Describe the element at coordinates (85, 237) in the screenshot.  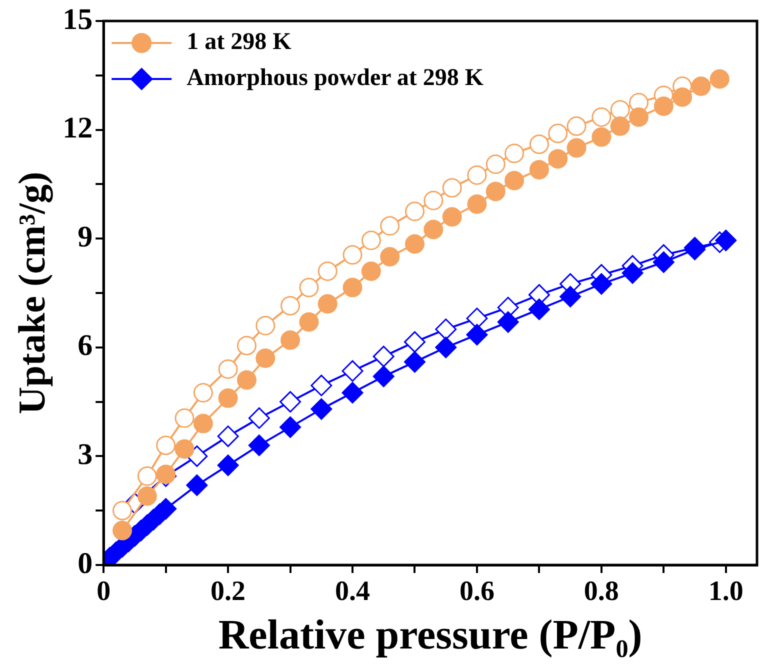
I see `y-tick-label: 9` at that location.